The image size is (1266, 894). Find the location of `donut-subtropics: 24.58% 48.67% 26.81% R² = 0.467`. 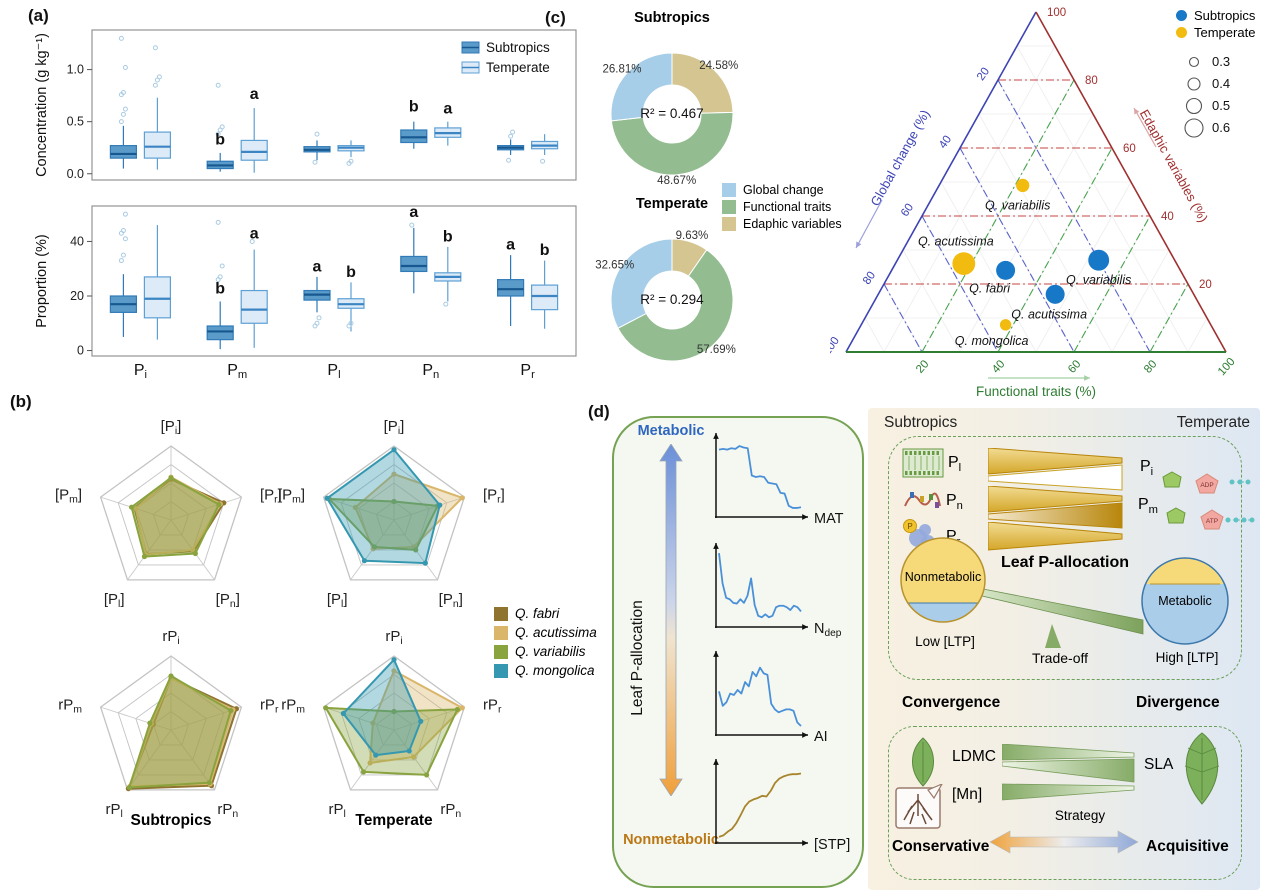

donut-subtropics: 24.58% 48.67% 26.81% R² = 0.467 is located at coordinates (672, 114).